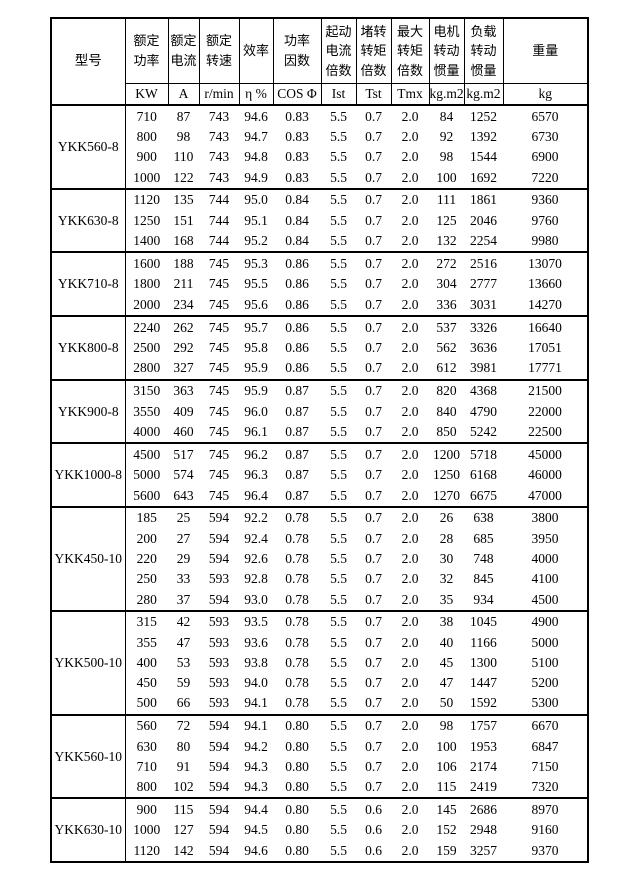 The height and width of the screenshot is (889, 632). I want to click on table-row: 630 80 594 94.2 0.80 5.5 0.7 2.0 100 1953 6847, so click(319, 746).